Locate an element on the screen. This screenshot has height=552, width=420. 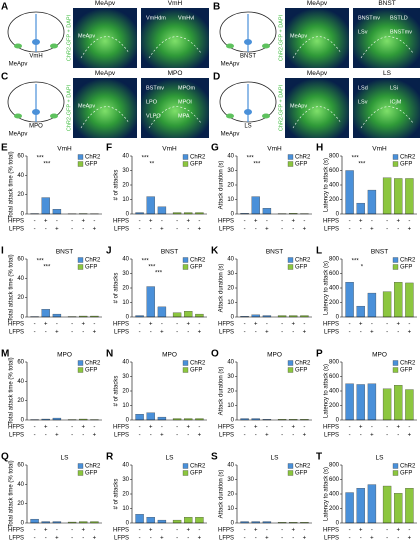
image-label: MeApv is located at coordinates (86, 36).